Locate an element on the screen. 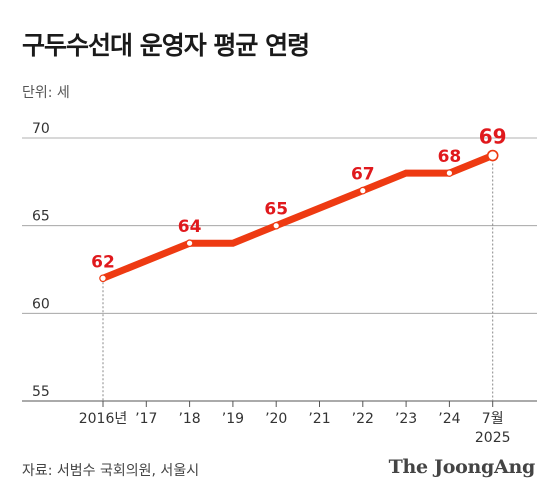 This screenshot has height=502, width=559. x-tick-label: ’23 is located at coordinates (406, 419).